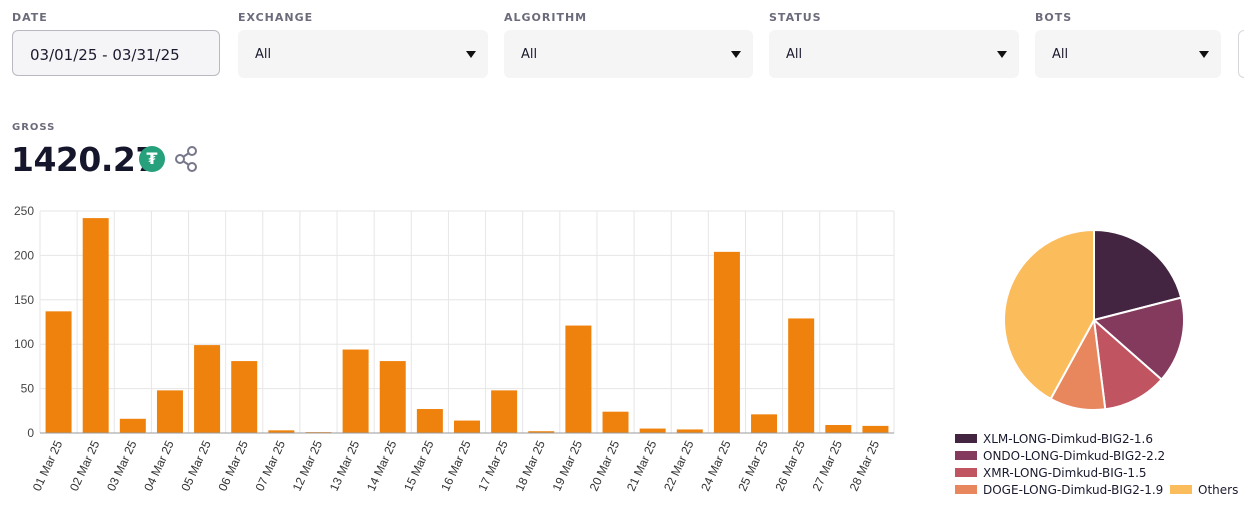  I want to click on status-filter-label: STATUS, so click(795, 17).